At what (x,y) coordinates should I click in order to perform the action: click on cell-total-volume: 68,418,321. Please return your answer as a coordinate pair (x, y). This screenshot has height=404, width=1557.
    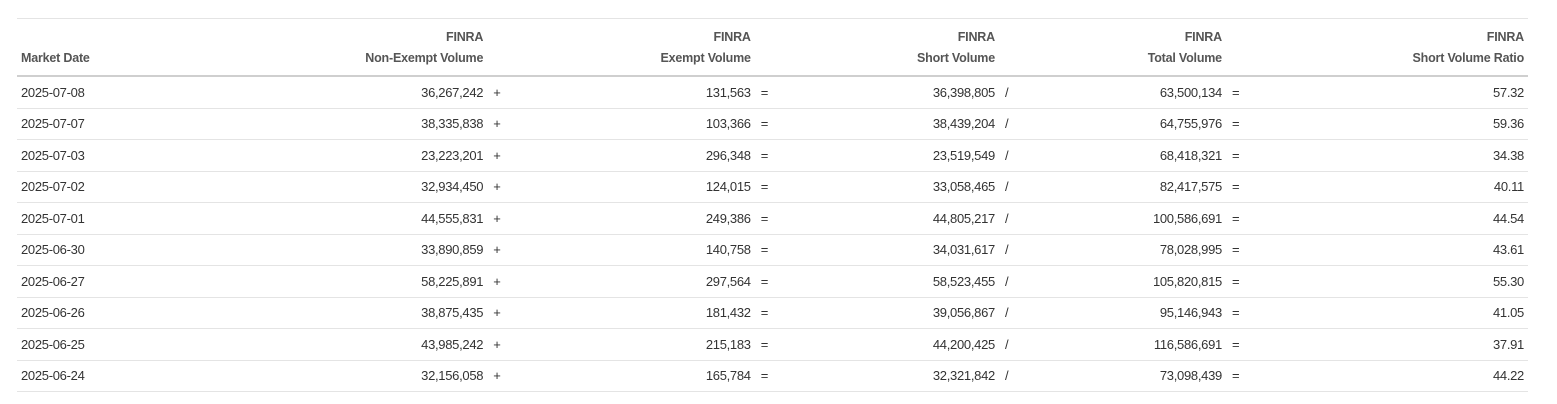
    Looking at the image, I should click on (1190, 155).